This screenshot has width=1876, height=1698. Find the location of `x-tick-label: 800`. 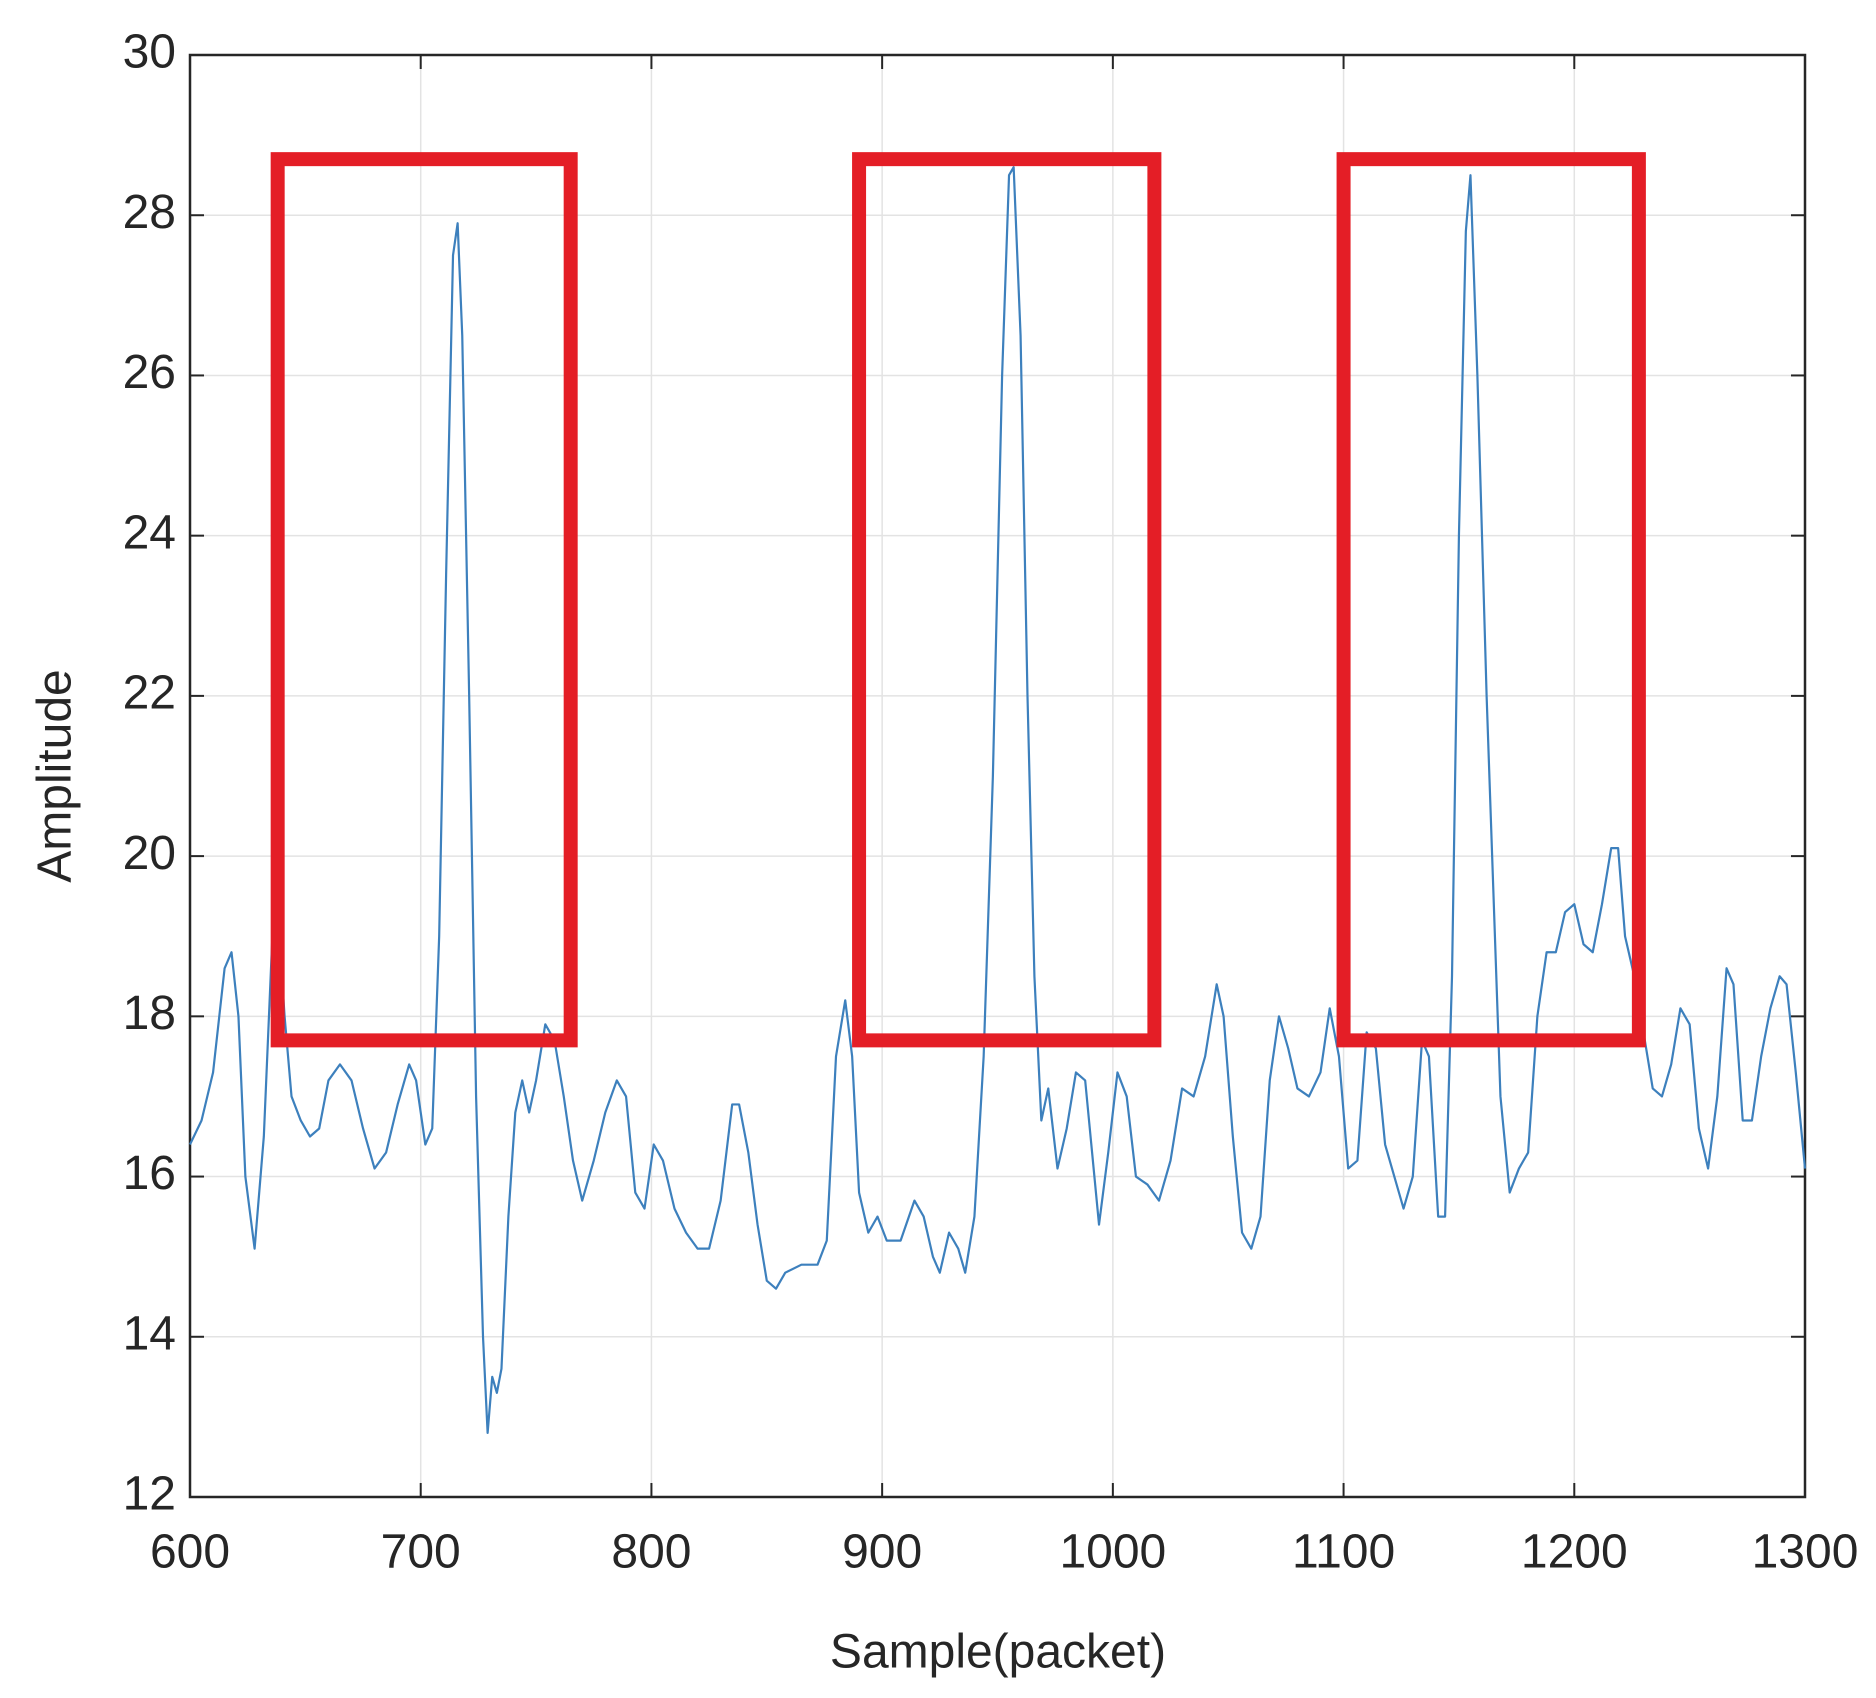

x-tick-label: 800 is located at coordinates (651, 1552).